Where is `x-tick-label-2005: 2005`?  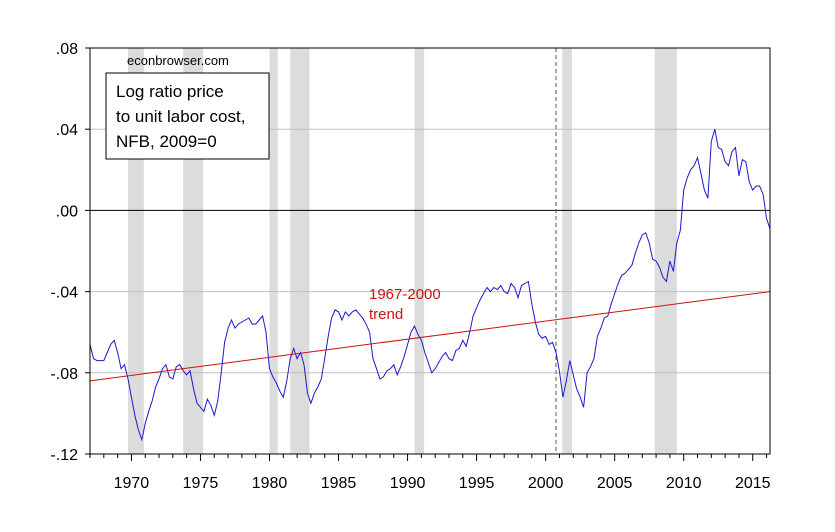 x-tick-label-2005: 2005 is located at coordinates (615, 483).